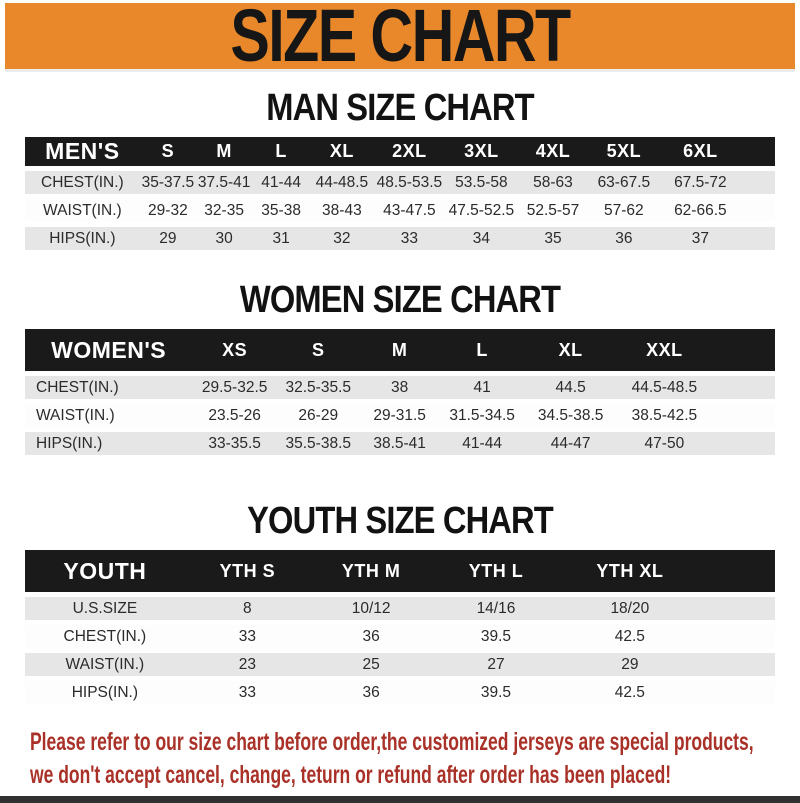  I want to click on column-header: 2XL, so click(409, 151).